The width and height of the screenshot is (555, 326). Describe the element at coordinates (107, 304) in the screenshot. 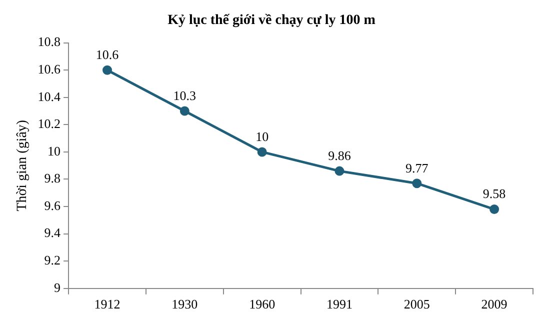

I see `x-tick-label: 1912` at that location.